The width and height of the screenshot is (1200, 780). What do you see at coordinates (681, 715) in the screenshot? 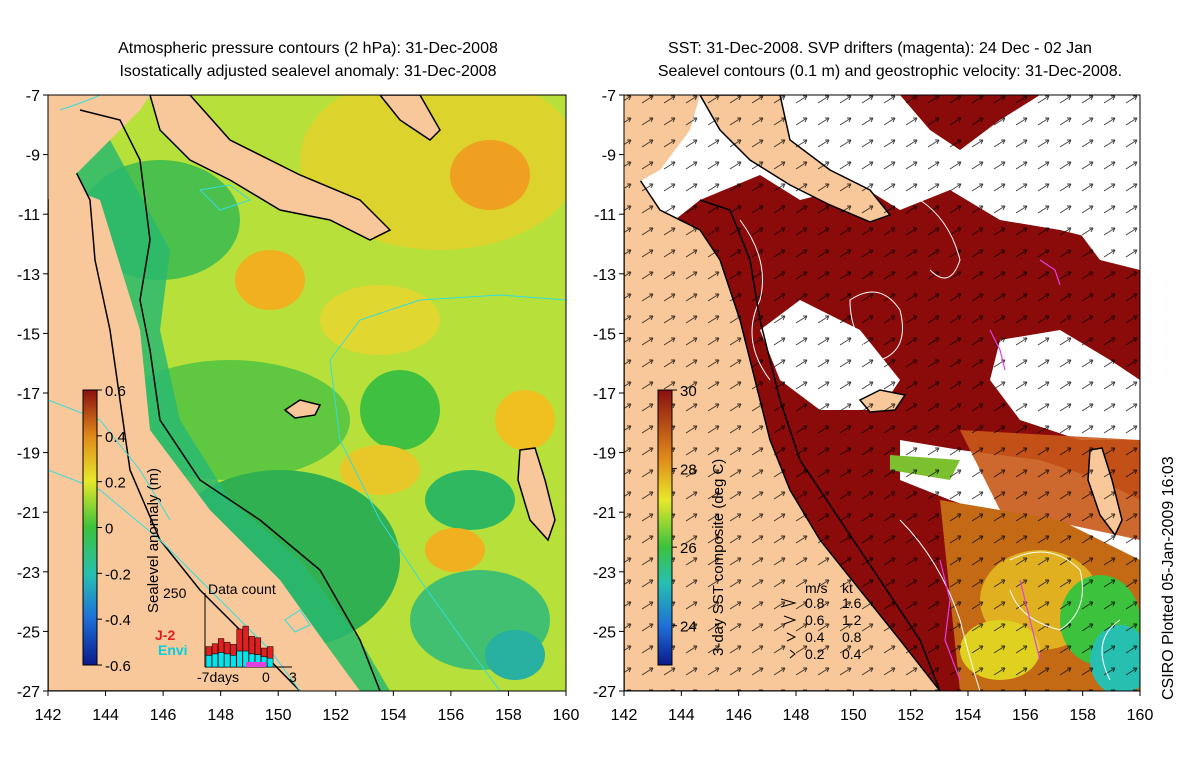
I see `right-x-tick-label: 144` at bounding box center [681, 715].